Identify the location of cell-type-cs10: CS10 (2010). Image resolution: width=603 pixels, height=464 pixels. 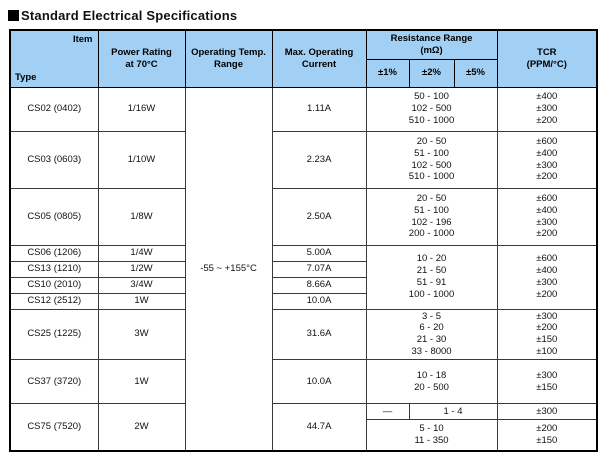
(54, 285).